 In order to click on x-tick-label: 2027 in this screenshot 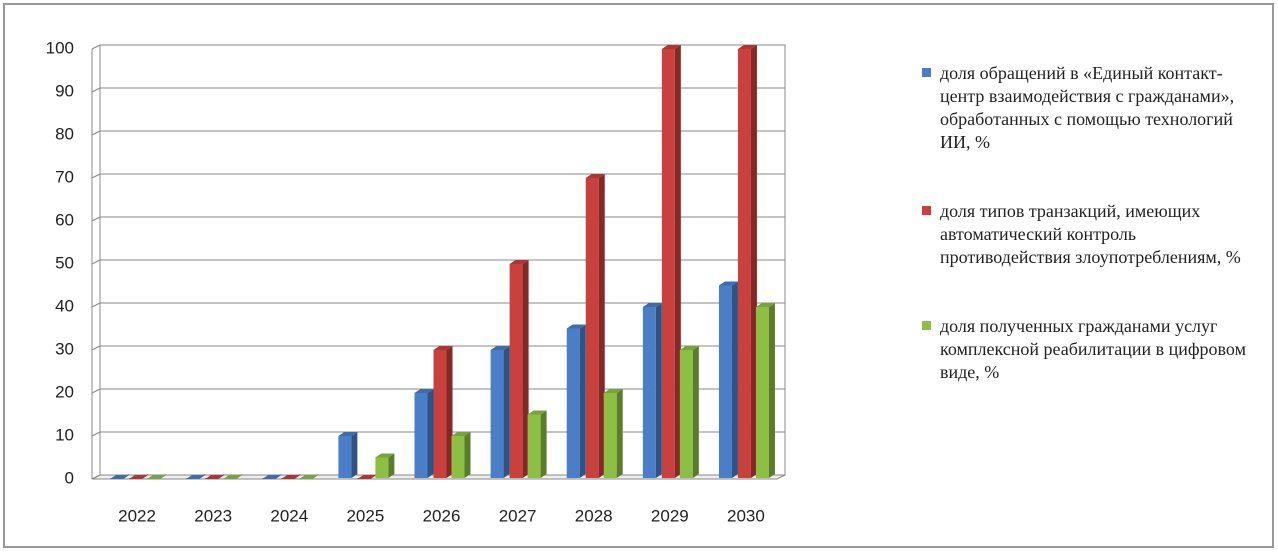, I will do `click(518, 515)`.